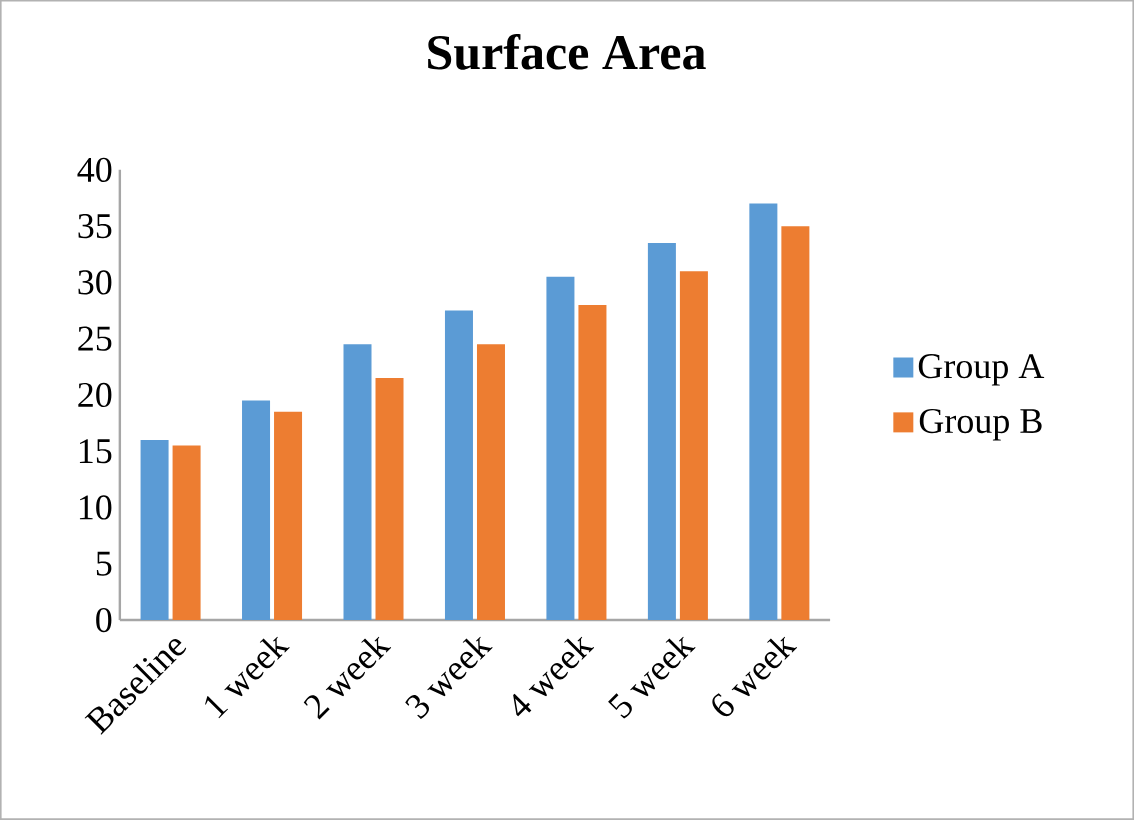 Image resolution: width=1134 pixels, height=820 pixels. What do you see at coordinates (755, 676) in the screenshot?
I see `x-tick-label: 6 week` at bounding box center [755, 676].